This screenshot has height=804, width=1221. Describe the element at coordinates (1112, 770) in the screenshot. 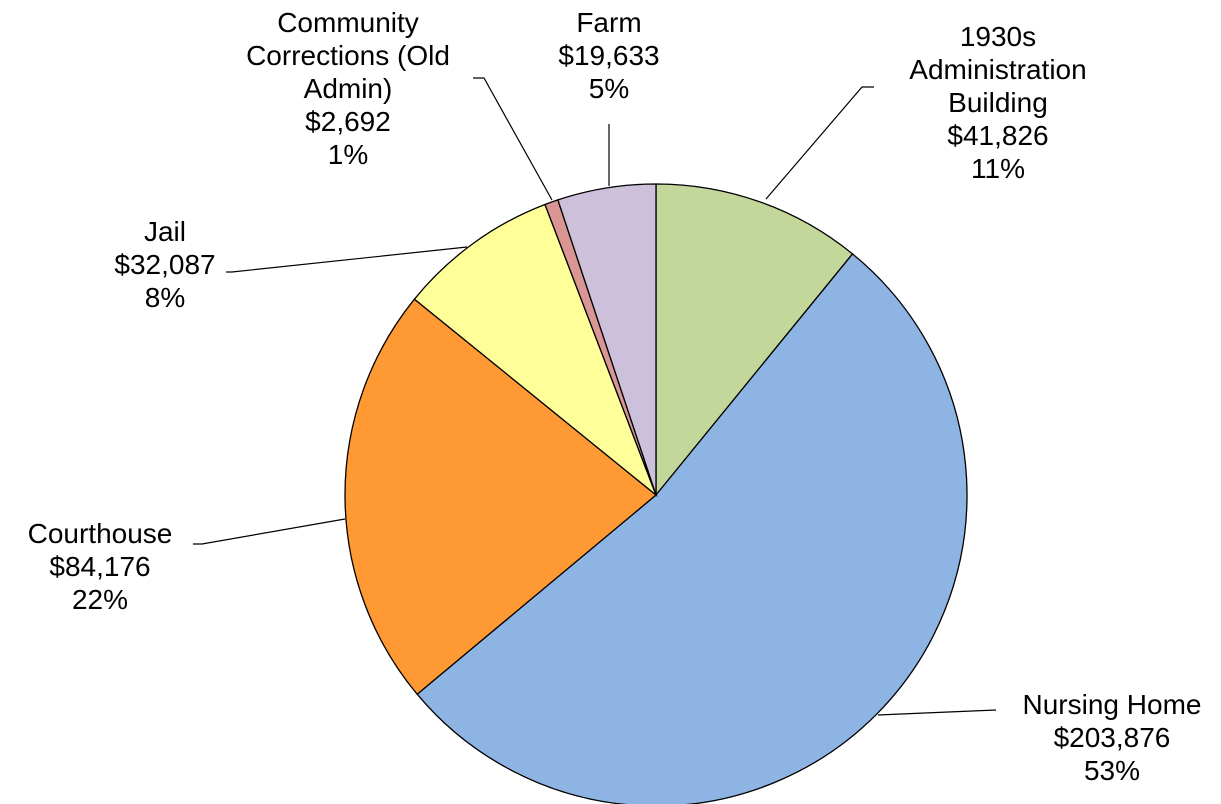

I see `data-label-1-line-2: 53%` at that location.